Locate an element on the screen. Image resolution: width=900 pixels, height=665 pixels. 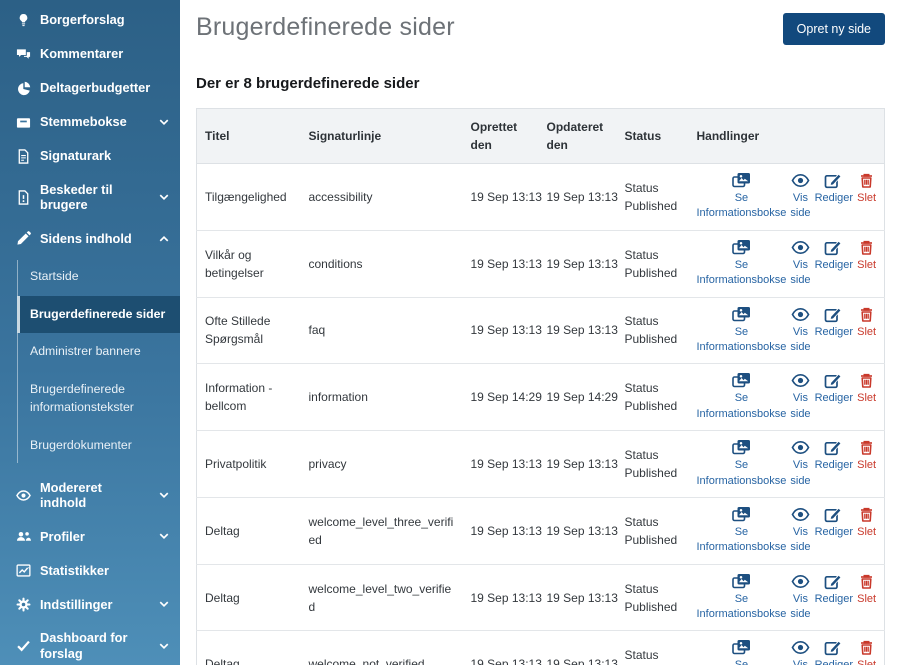
create-page-button: Opret ny side is located at coordinates (833, 29).